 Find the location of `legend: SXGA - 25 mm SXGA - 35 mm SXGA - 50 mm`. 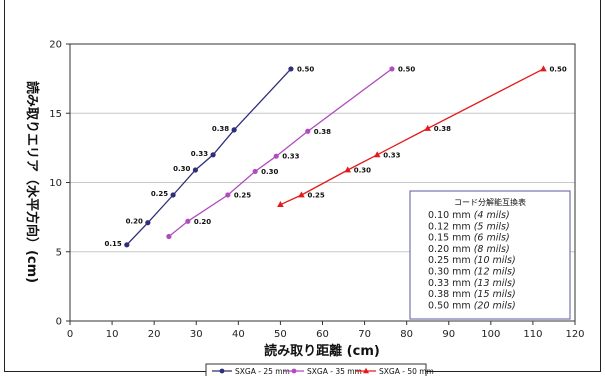

legend: SXGA - 25 mm SXGA - 35 mm SXGA - 50 mm is located at coordinates (319, 369).